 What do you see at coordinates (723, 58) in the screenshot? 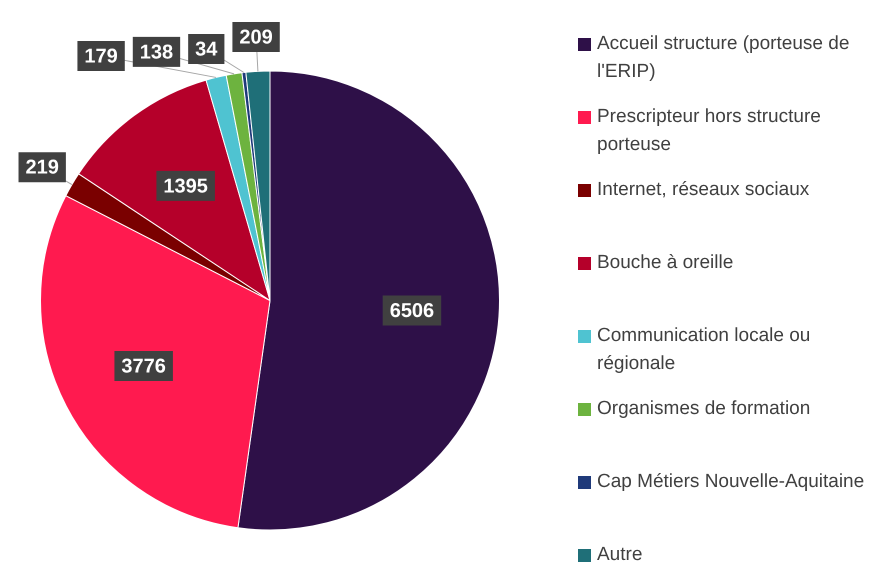
I see `legend-label: Accueil structure (porteuse de l'ERIP)` at bounding box center [723, 58].